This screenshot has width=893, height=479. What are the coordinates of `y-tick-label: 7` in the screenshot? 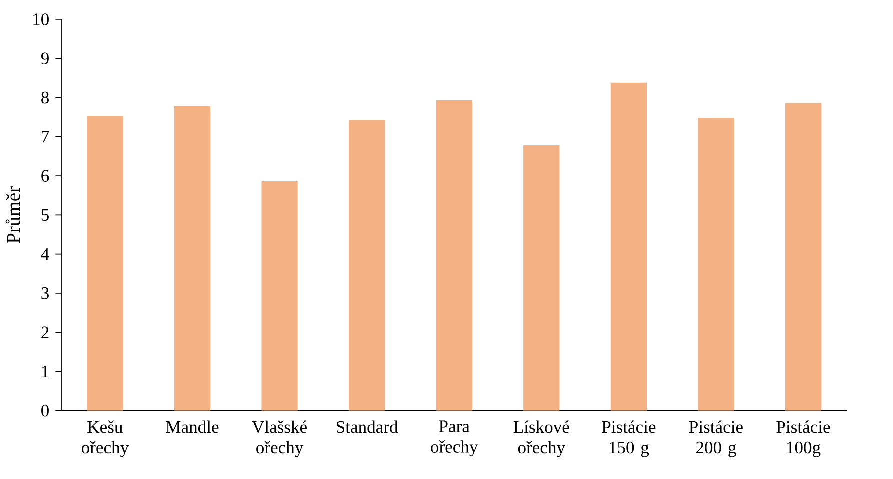 It's located at (46, 137).